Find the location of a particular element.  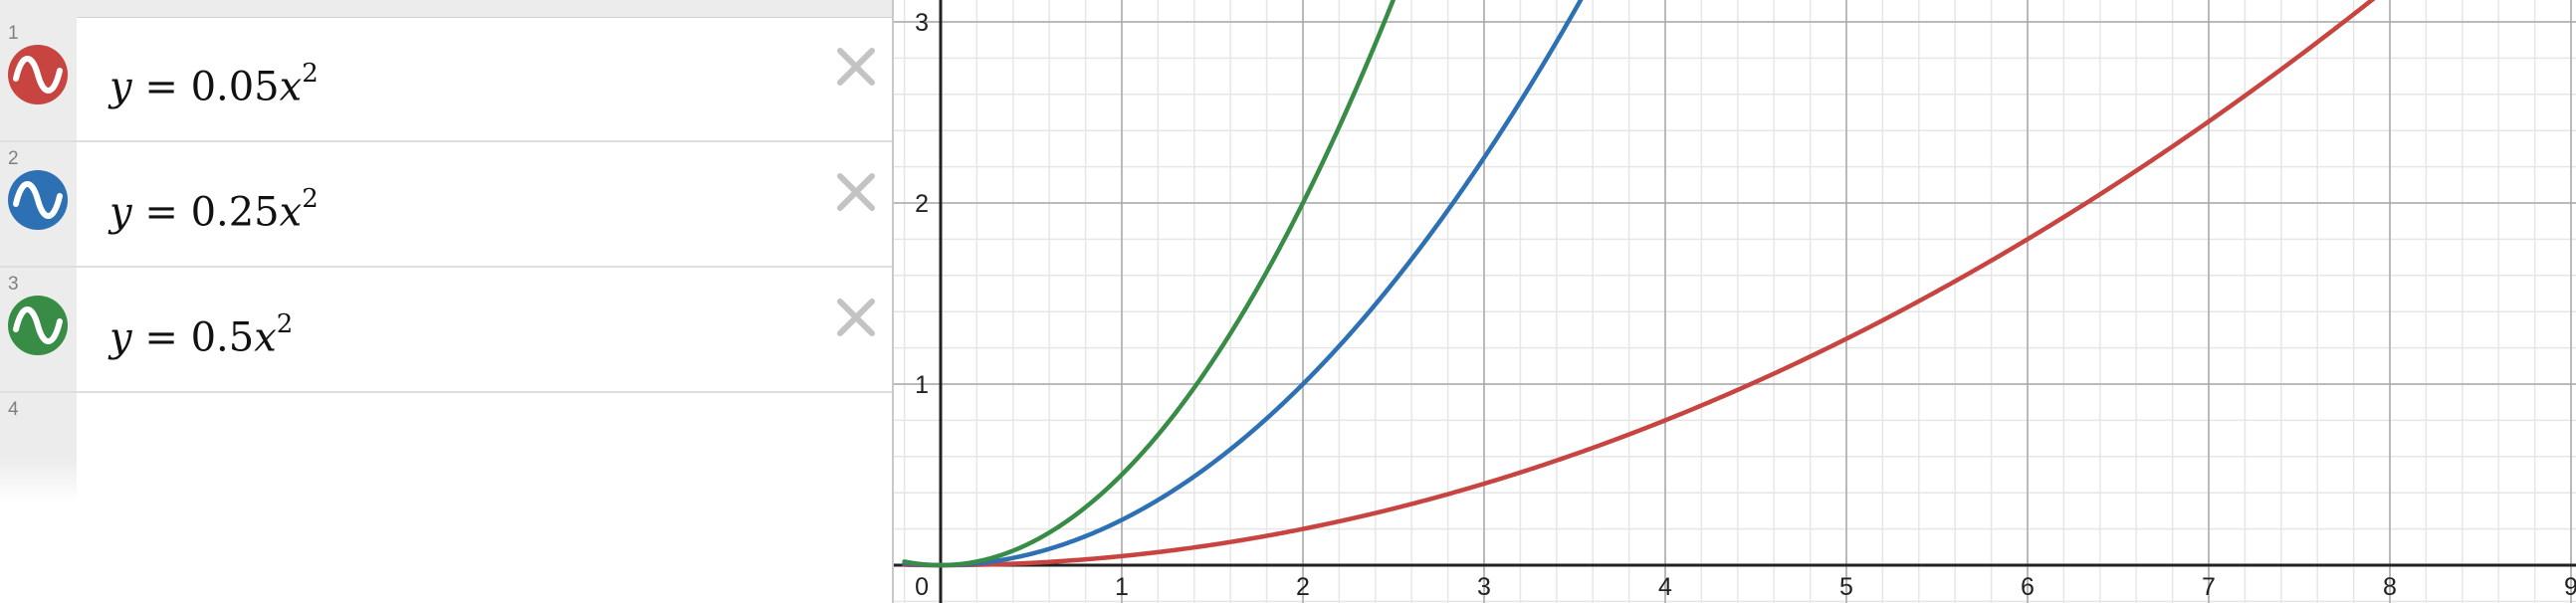

x-tick-label: 0 is located at coordinates (922, 587).